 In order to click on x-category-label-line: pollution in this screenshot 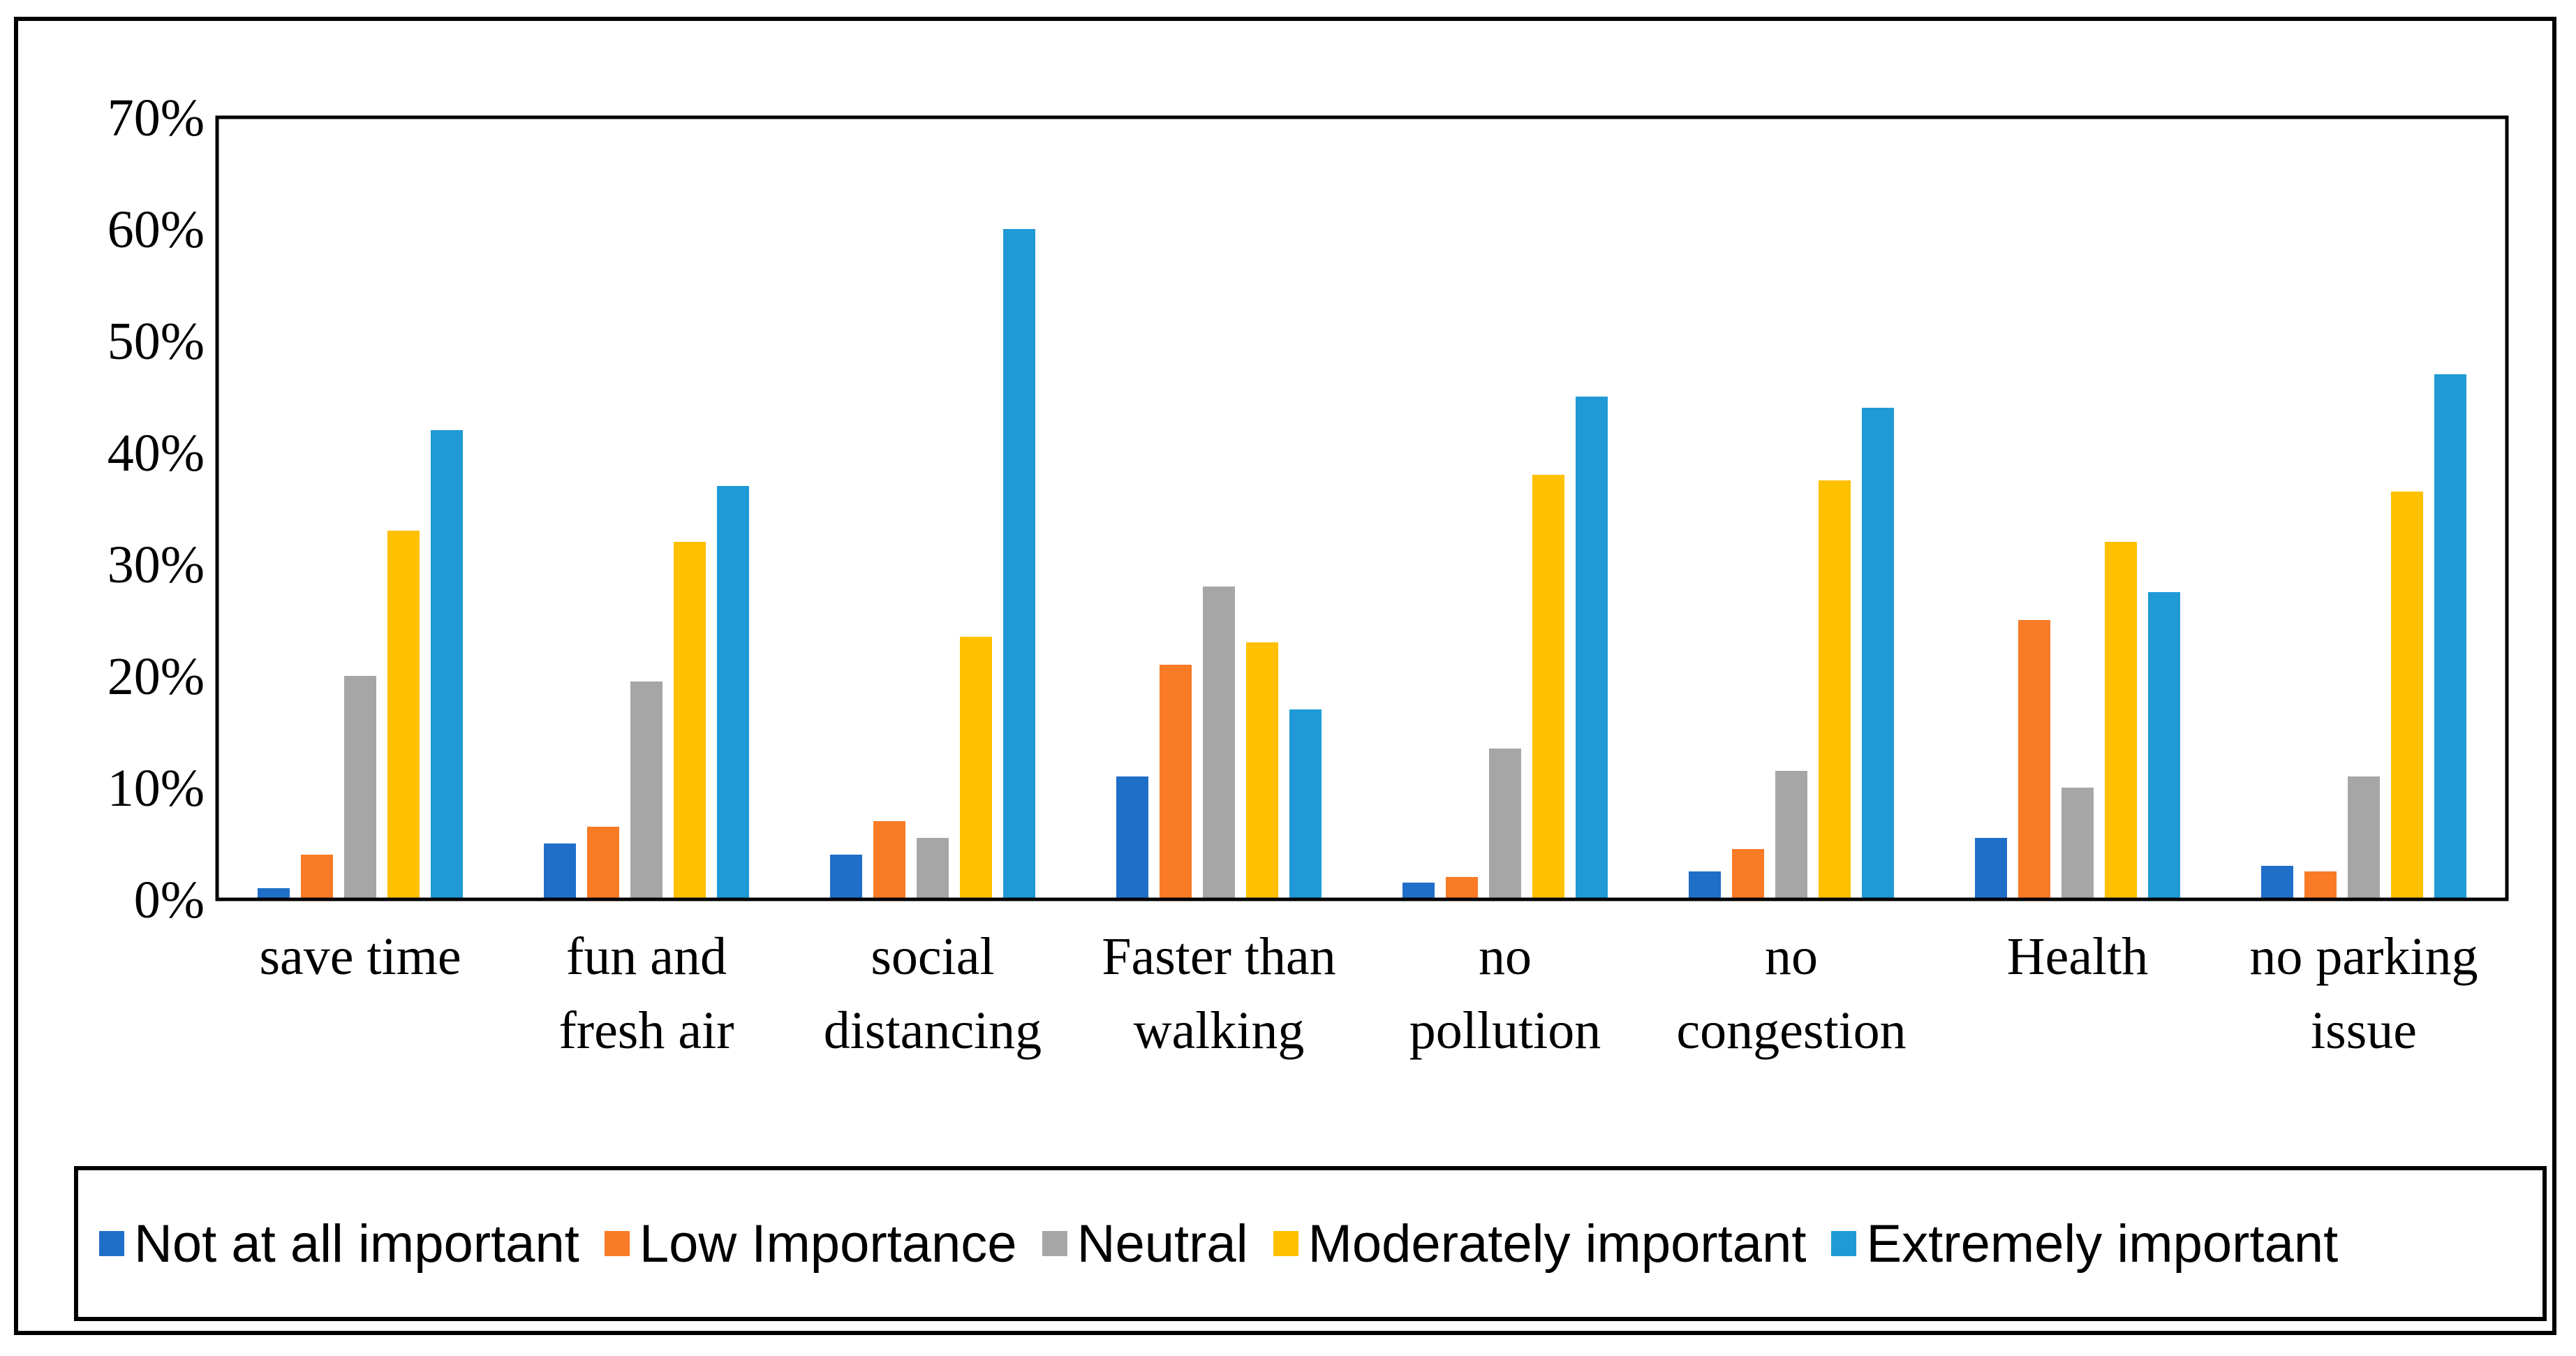, I will do `click(1505, 1031)`.